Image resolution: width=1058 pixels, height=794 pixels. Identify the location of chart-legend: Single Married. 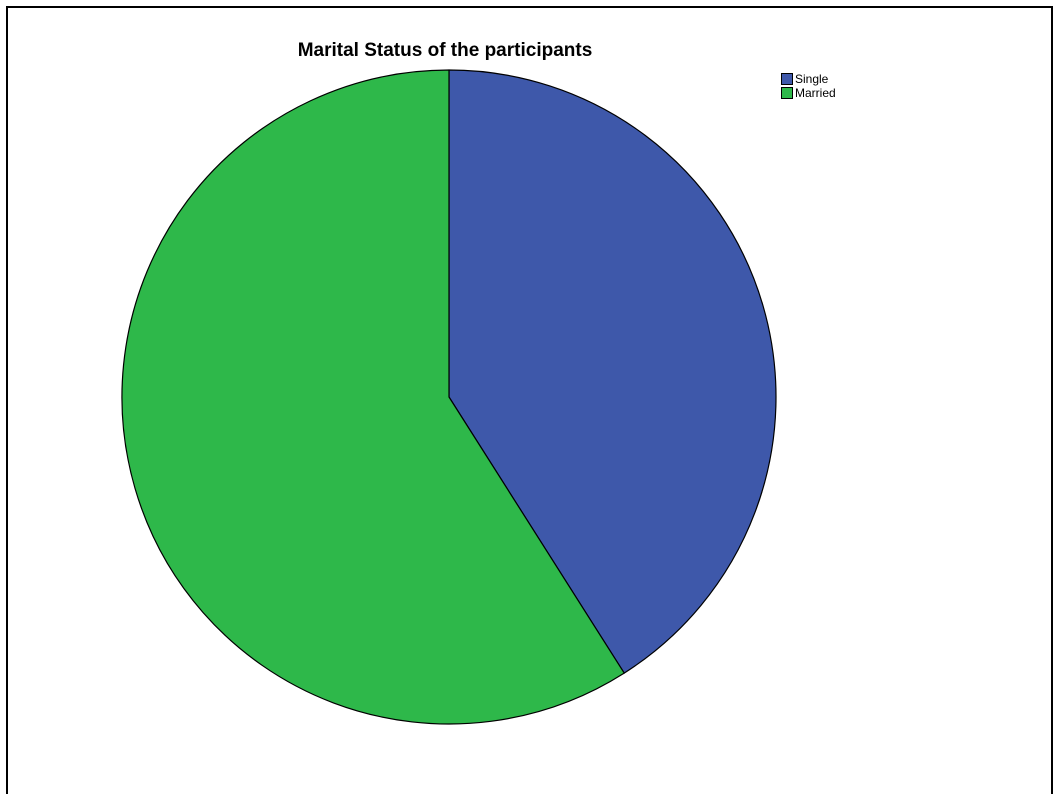
(808, 86).